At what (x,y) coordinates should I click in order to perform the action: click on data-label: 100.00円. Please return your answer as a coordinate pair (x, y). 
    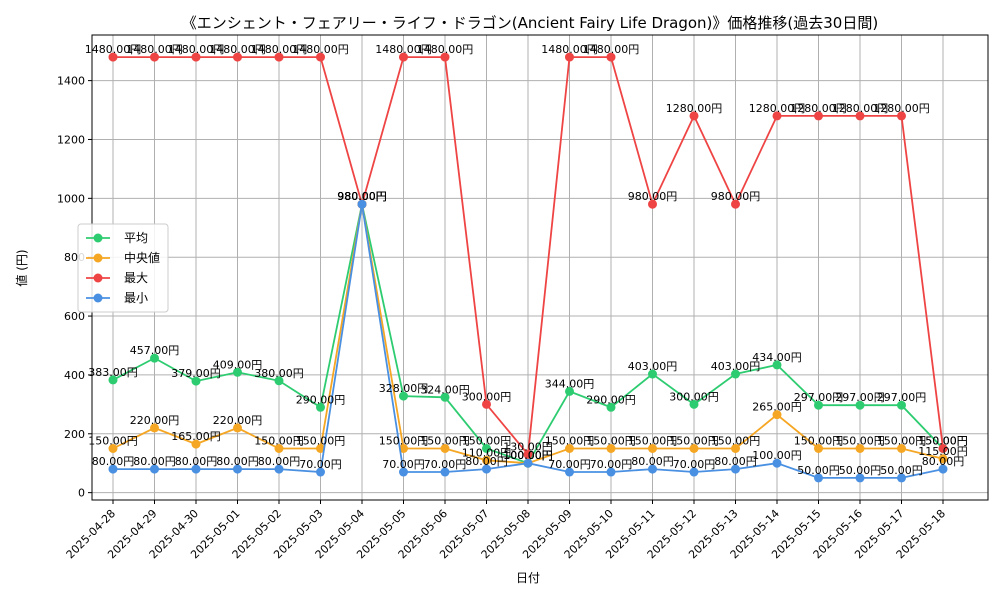
    Looking at the image, I should click on (528, 455).